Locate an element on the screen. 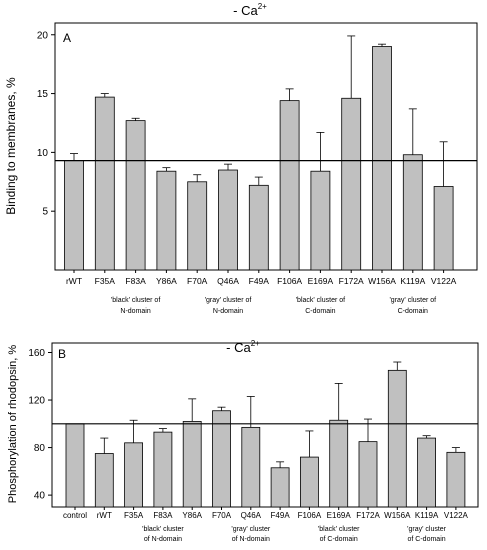 The width and height of the screenshot is (487, 550). group-label-4: C-domain is located at coordinates (413, 311).